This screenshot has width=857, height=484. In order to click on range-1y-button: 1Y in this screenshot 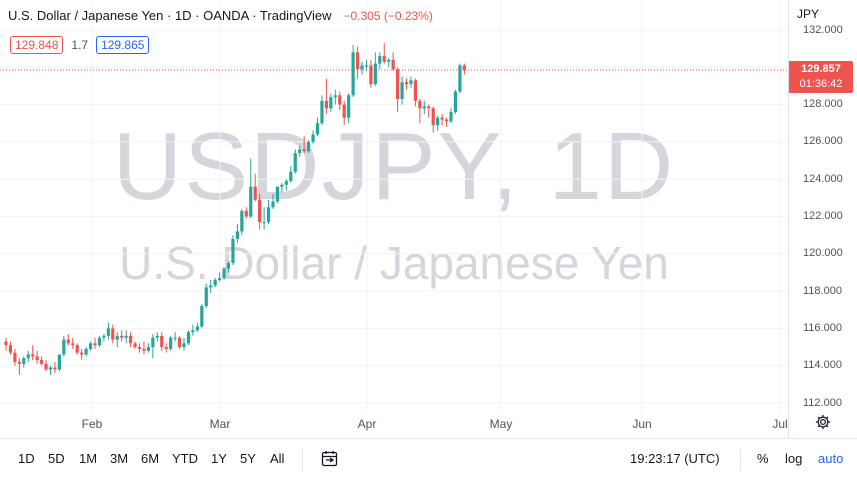, I will do `click(219, 458)`.